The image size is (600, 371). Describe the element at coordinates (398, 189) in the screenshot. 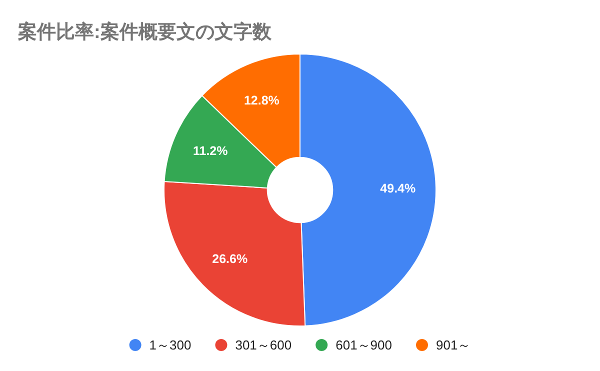

I see `data-label: 49.4%` at that location.